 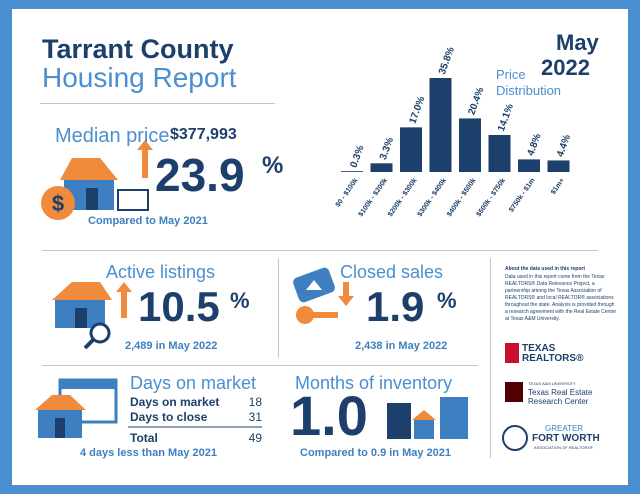 I want to click on about-title: About the data used in this report, so click(x=545, y=269).